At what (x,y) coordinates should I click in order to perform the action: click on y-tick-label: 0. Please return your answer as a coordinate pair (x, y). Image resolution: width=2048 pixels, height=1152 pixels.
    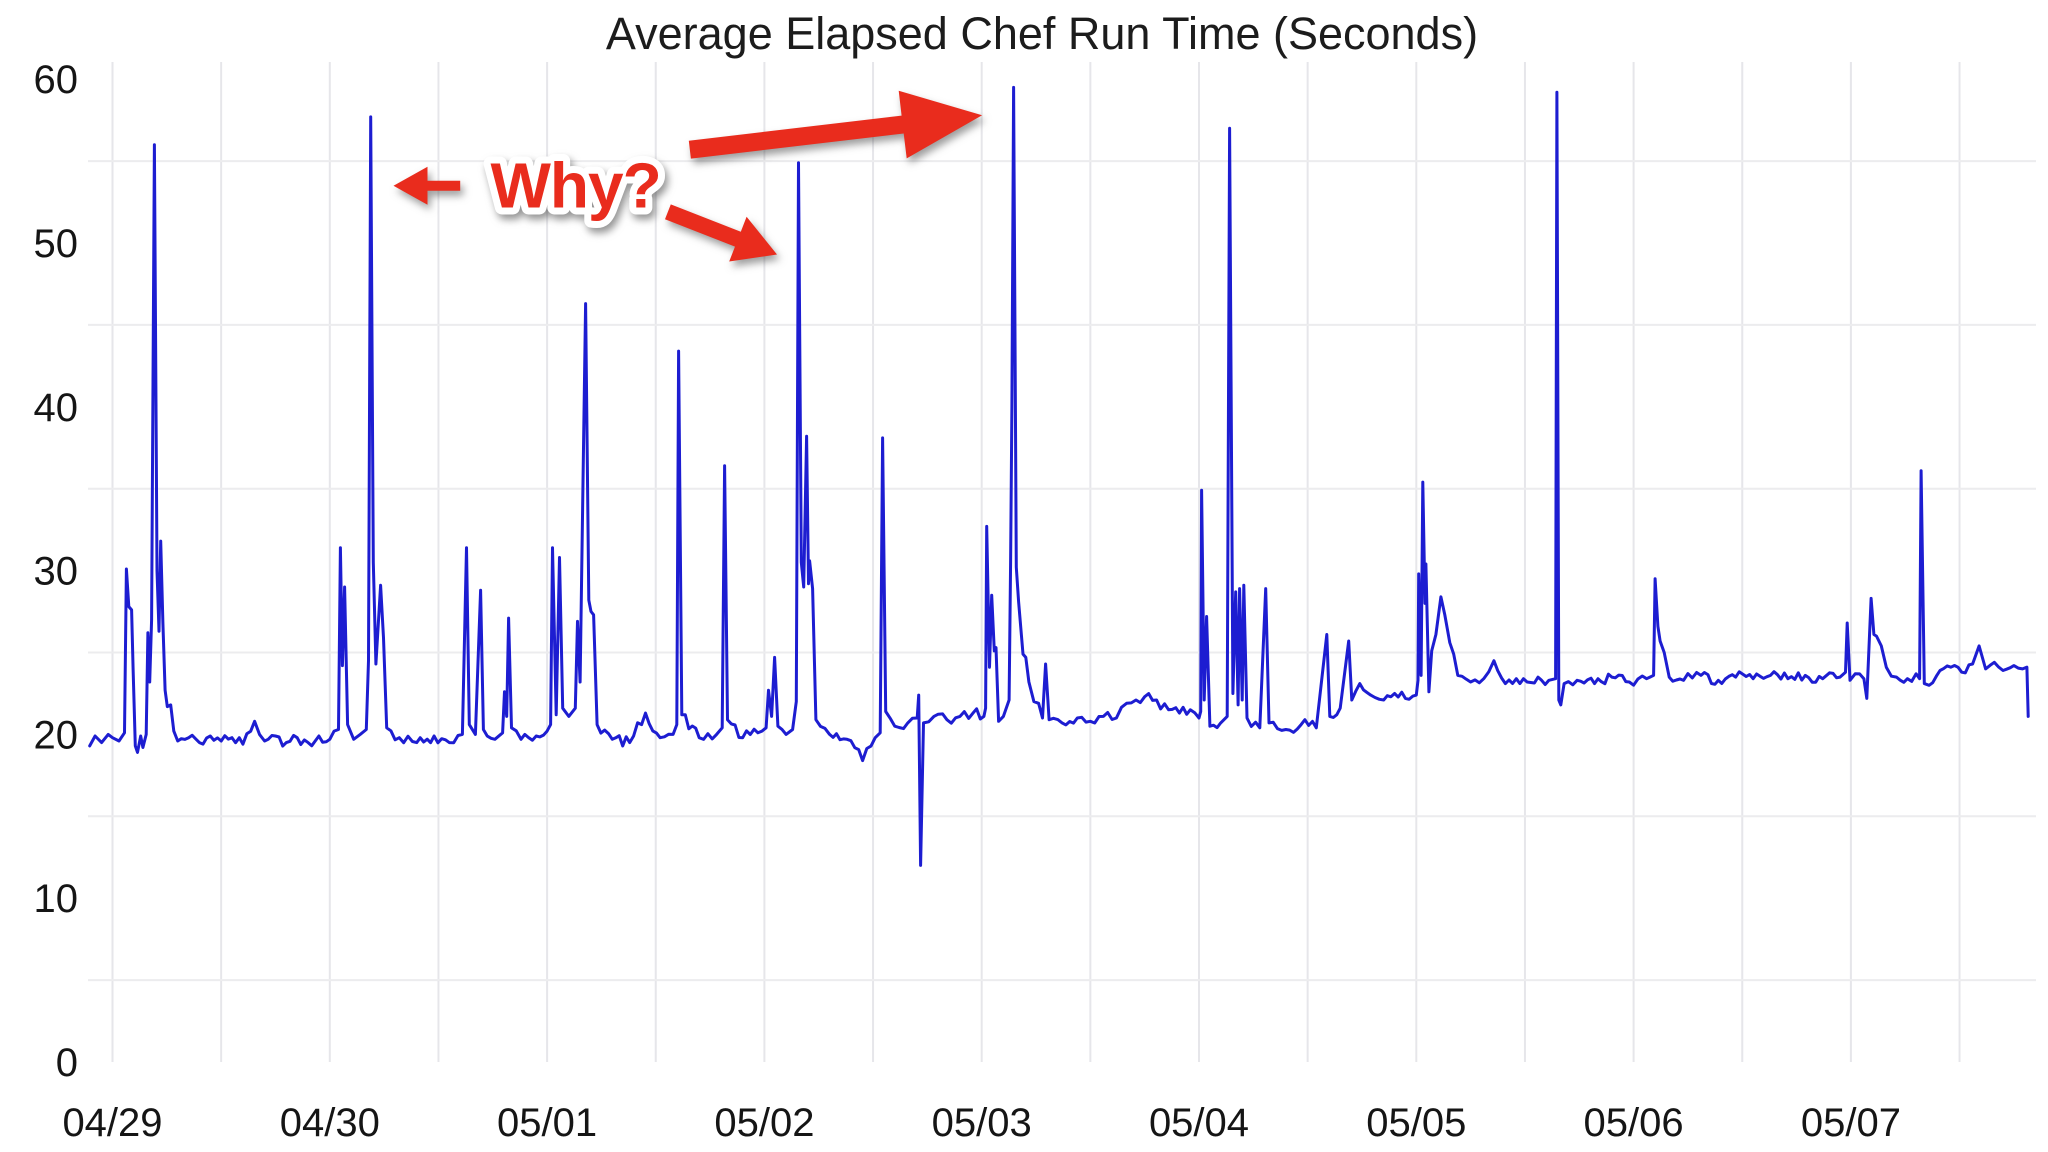
    Looking at the image, I should click on (67, 1063).